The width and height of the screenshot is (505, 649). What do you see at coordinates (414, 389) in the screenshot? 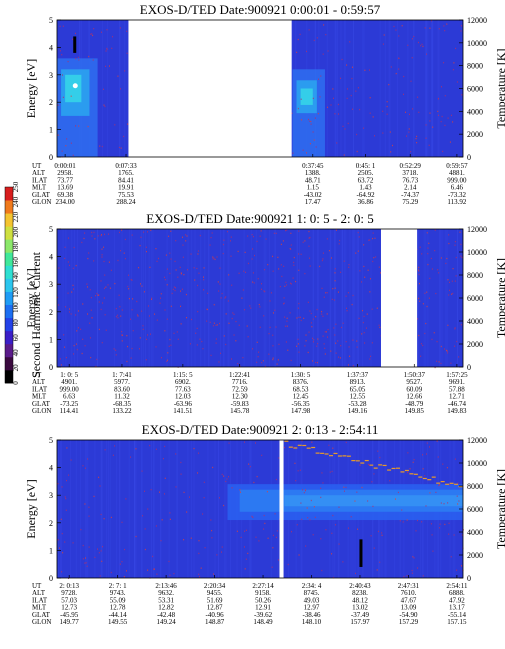
I see `eph-value: 60.09` at bounding box center [414, 389].